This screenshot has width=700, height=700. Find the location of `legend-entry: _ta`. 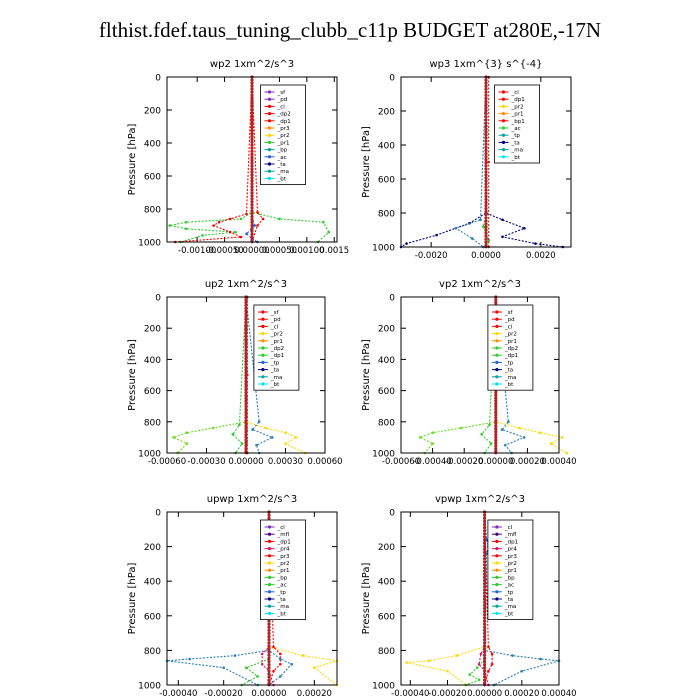

legend-entry: _ta is located at coordinates (281, 165).